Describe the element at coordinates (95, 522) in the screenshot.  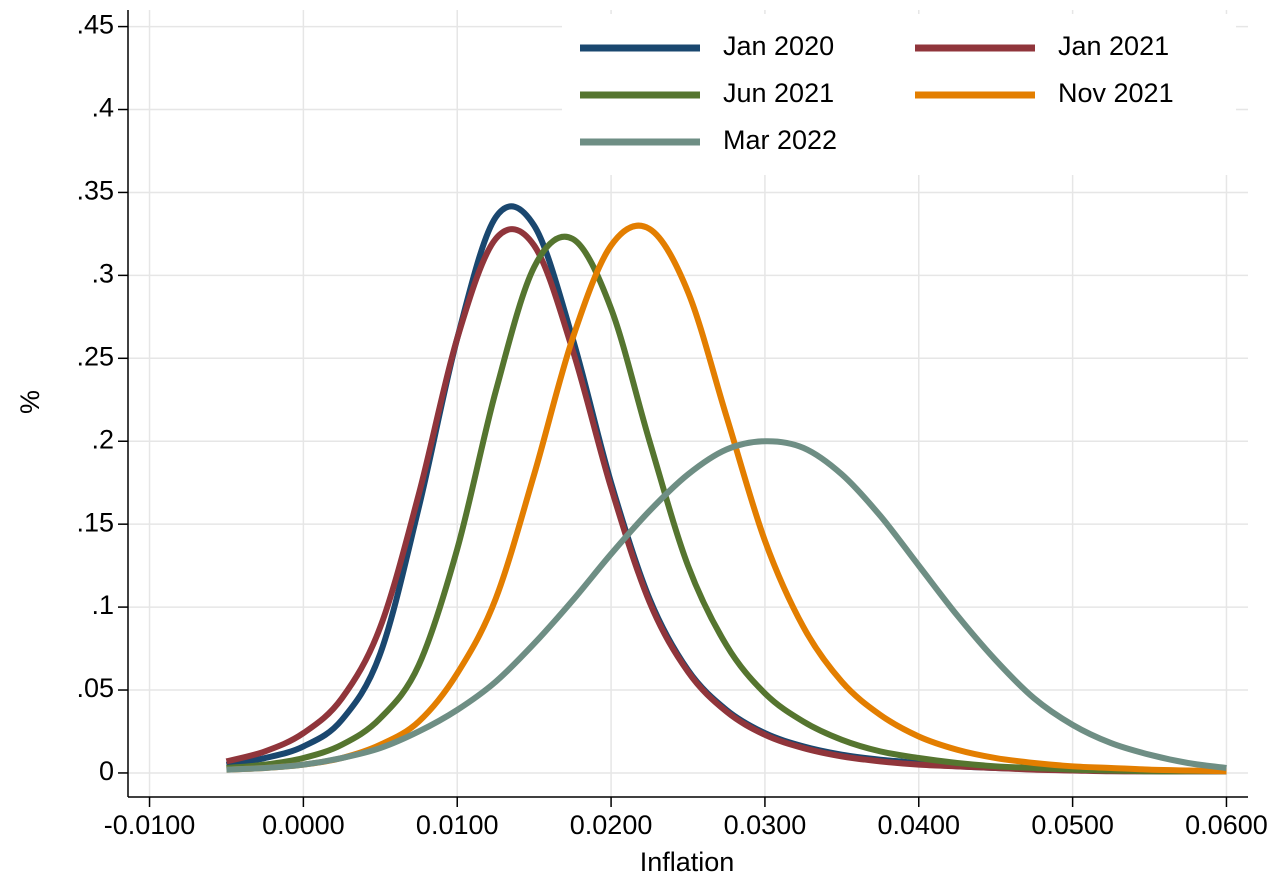
I see `y-tick-label: .15` at that location.